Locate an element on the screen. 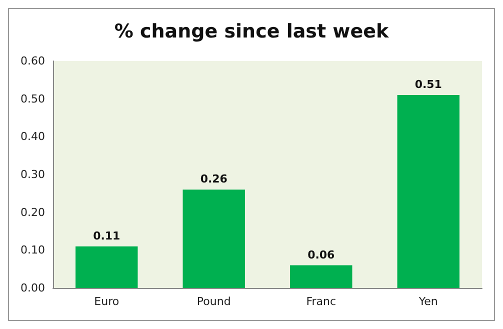 This screenshot has width=503, height=329. chart-title: % change since last week is located at coordinates (252, 31).